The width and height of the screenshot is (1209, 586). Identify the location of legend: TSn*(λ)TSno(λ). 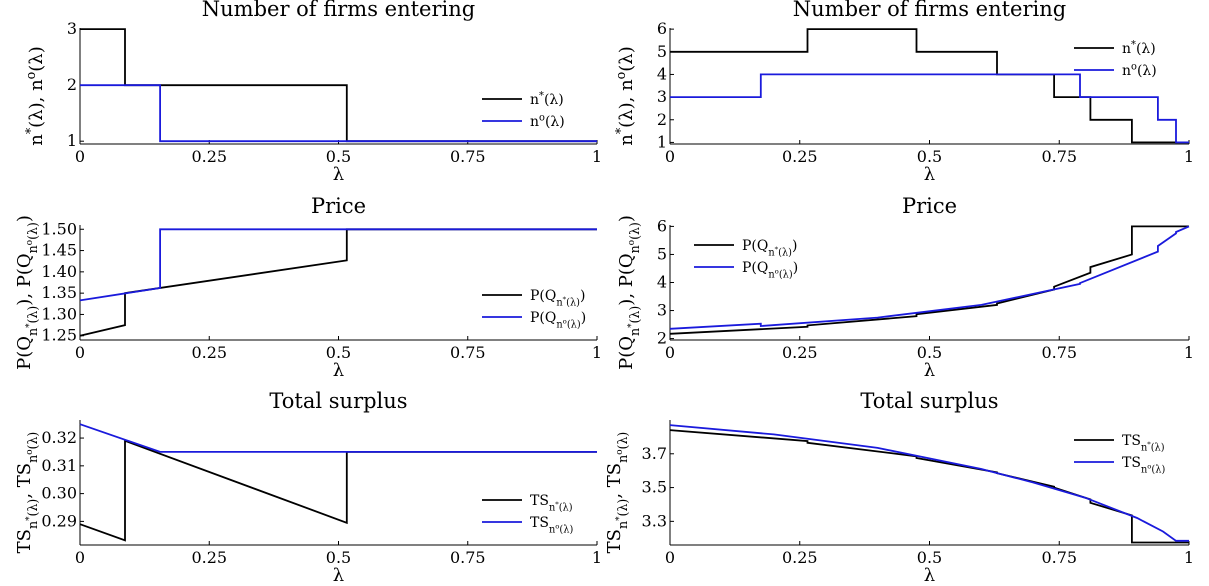
(527, 514).